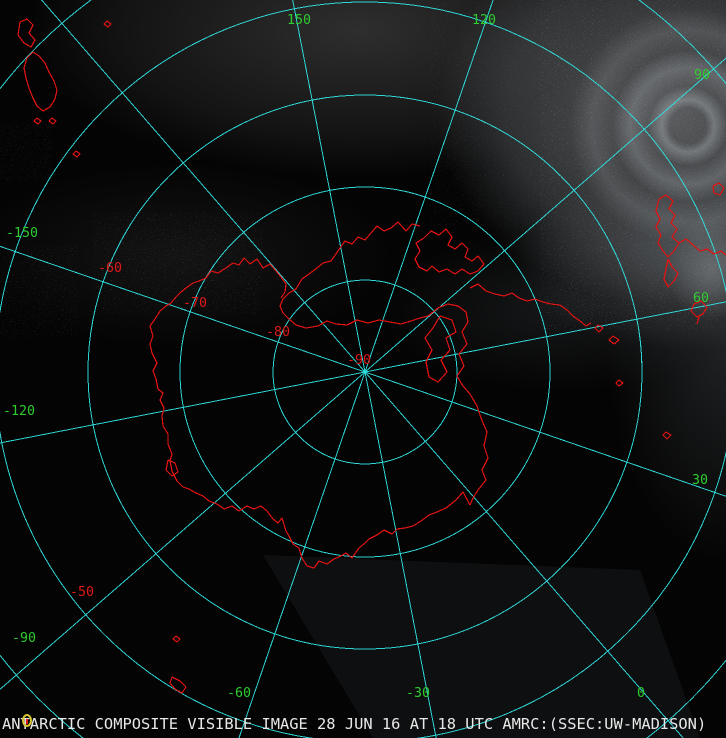 This screenshot has height=738, width=726. What do you see at coordinates (633, 165) in the screenshot?
I see `grain-storm-region` at bounding box center [633, 165].